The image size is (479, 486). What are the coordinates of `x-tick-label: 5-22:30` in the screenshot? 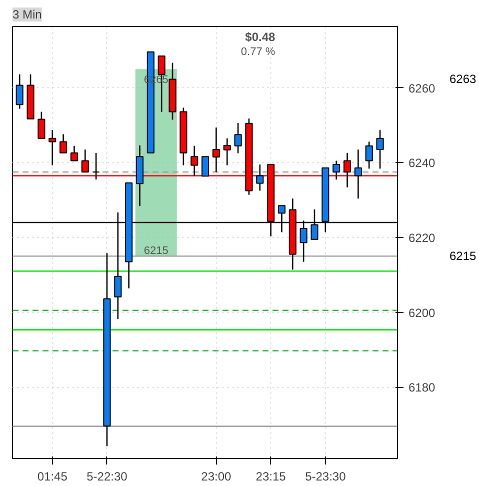 It's located at (107, 477).